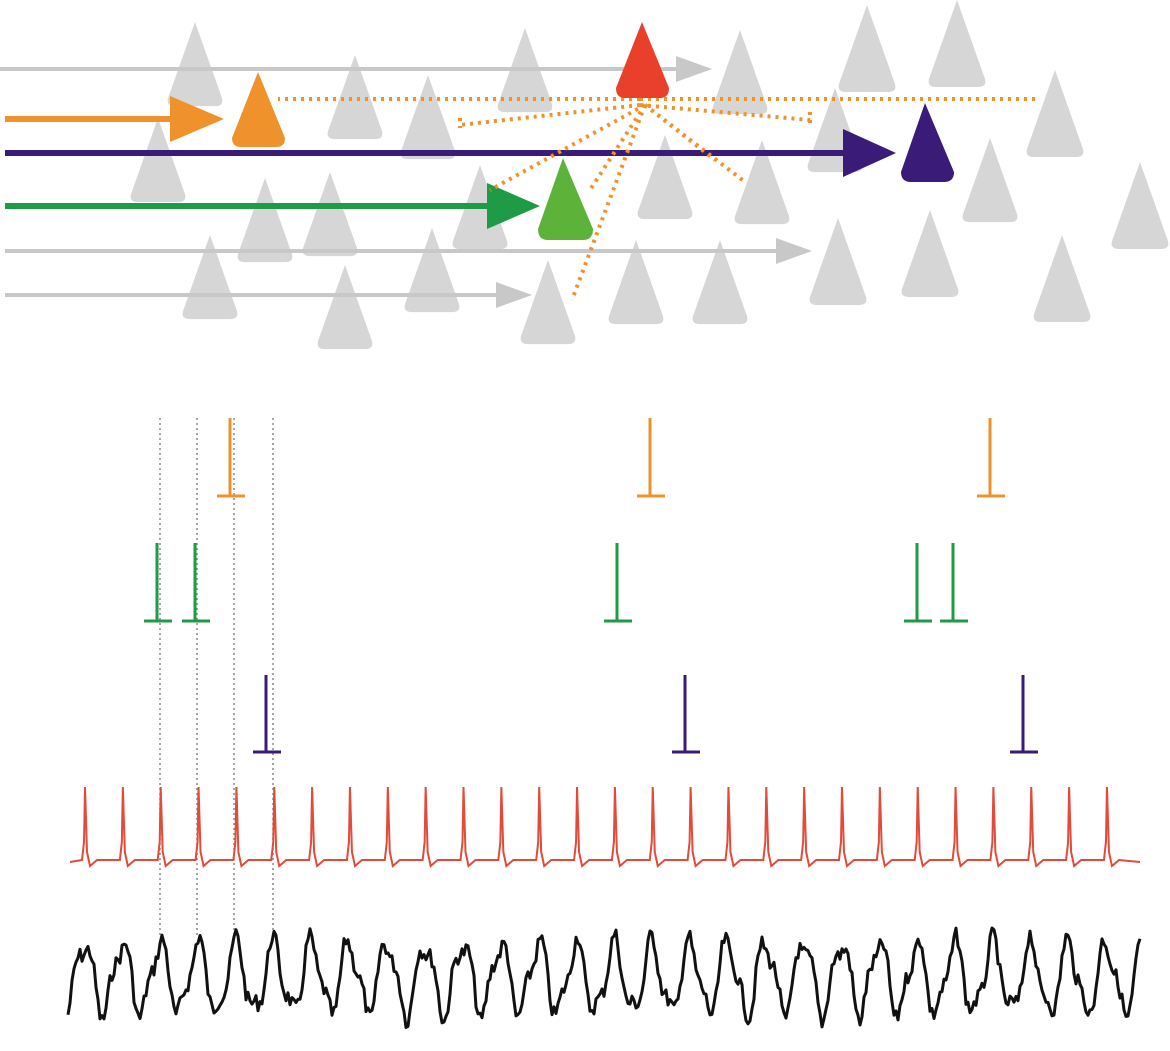 The image size is (1170, 1051). I want to click on gray-arrow-bottom, so click(268, 295).